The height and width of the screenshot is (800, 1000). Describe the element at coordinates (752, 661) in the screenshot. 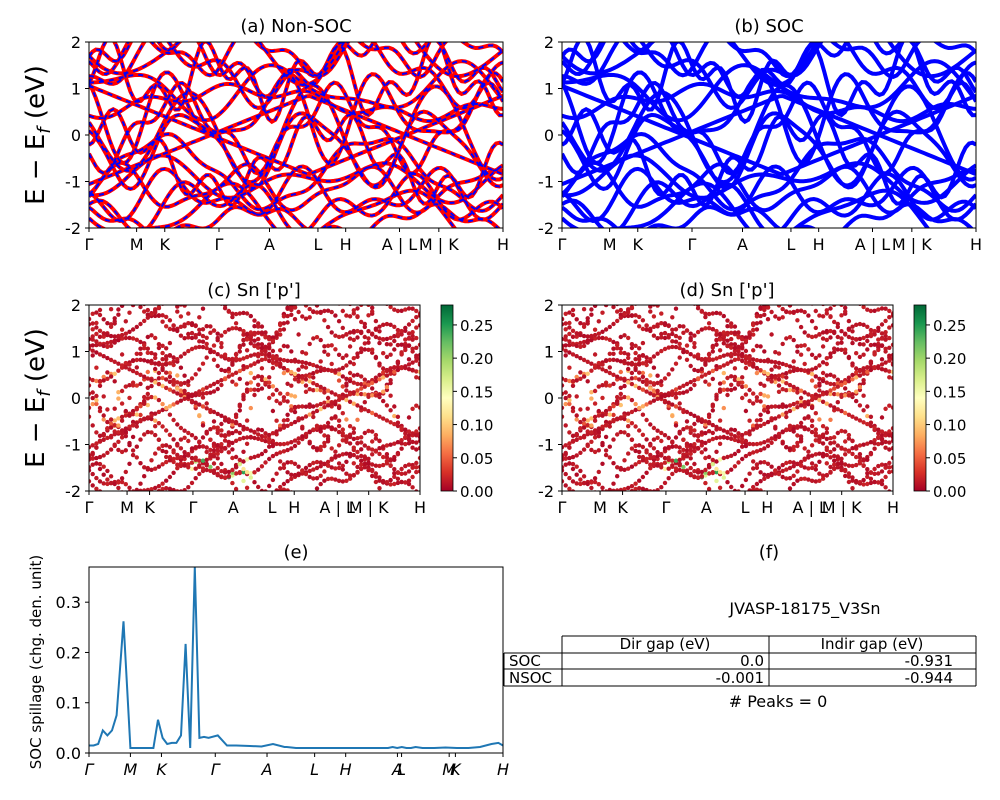

I see `table-row-soc-dir: 0.0` at that location.